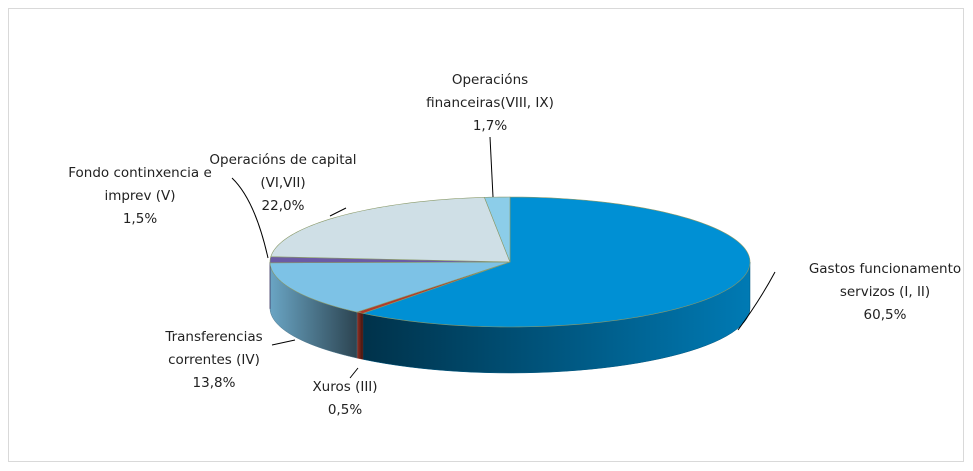 The image size is (973, 471). I want to click on label-value: 1,5%, so click(140, 219).